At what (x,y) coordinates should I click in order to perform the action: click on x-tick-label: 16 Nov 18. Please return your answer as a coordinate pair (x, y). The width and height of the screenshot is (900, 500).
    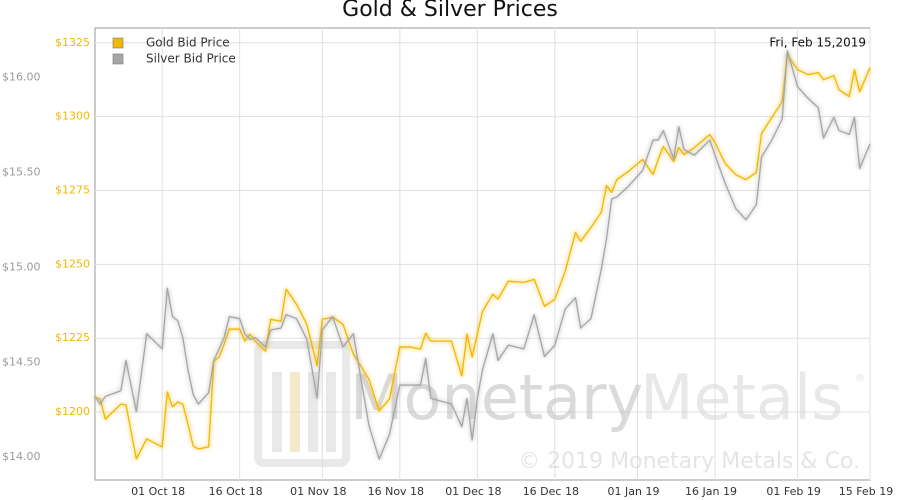
    Looking at the image, I should click on (396, 491).